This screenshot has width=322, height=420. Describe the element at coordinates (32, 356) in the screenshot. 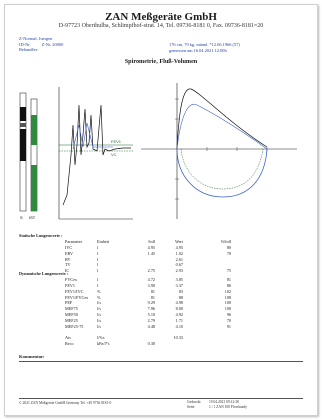

I see `comment-label: Kommentar:` at that location.